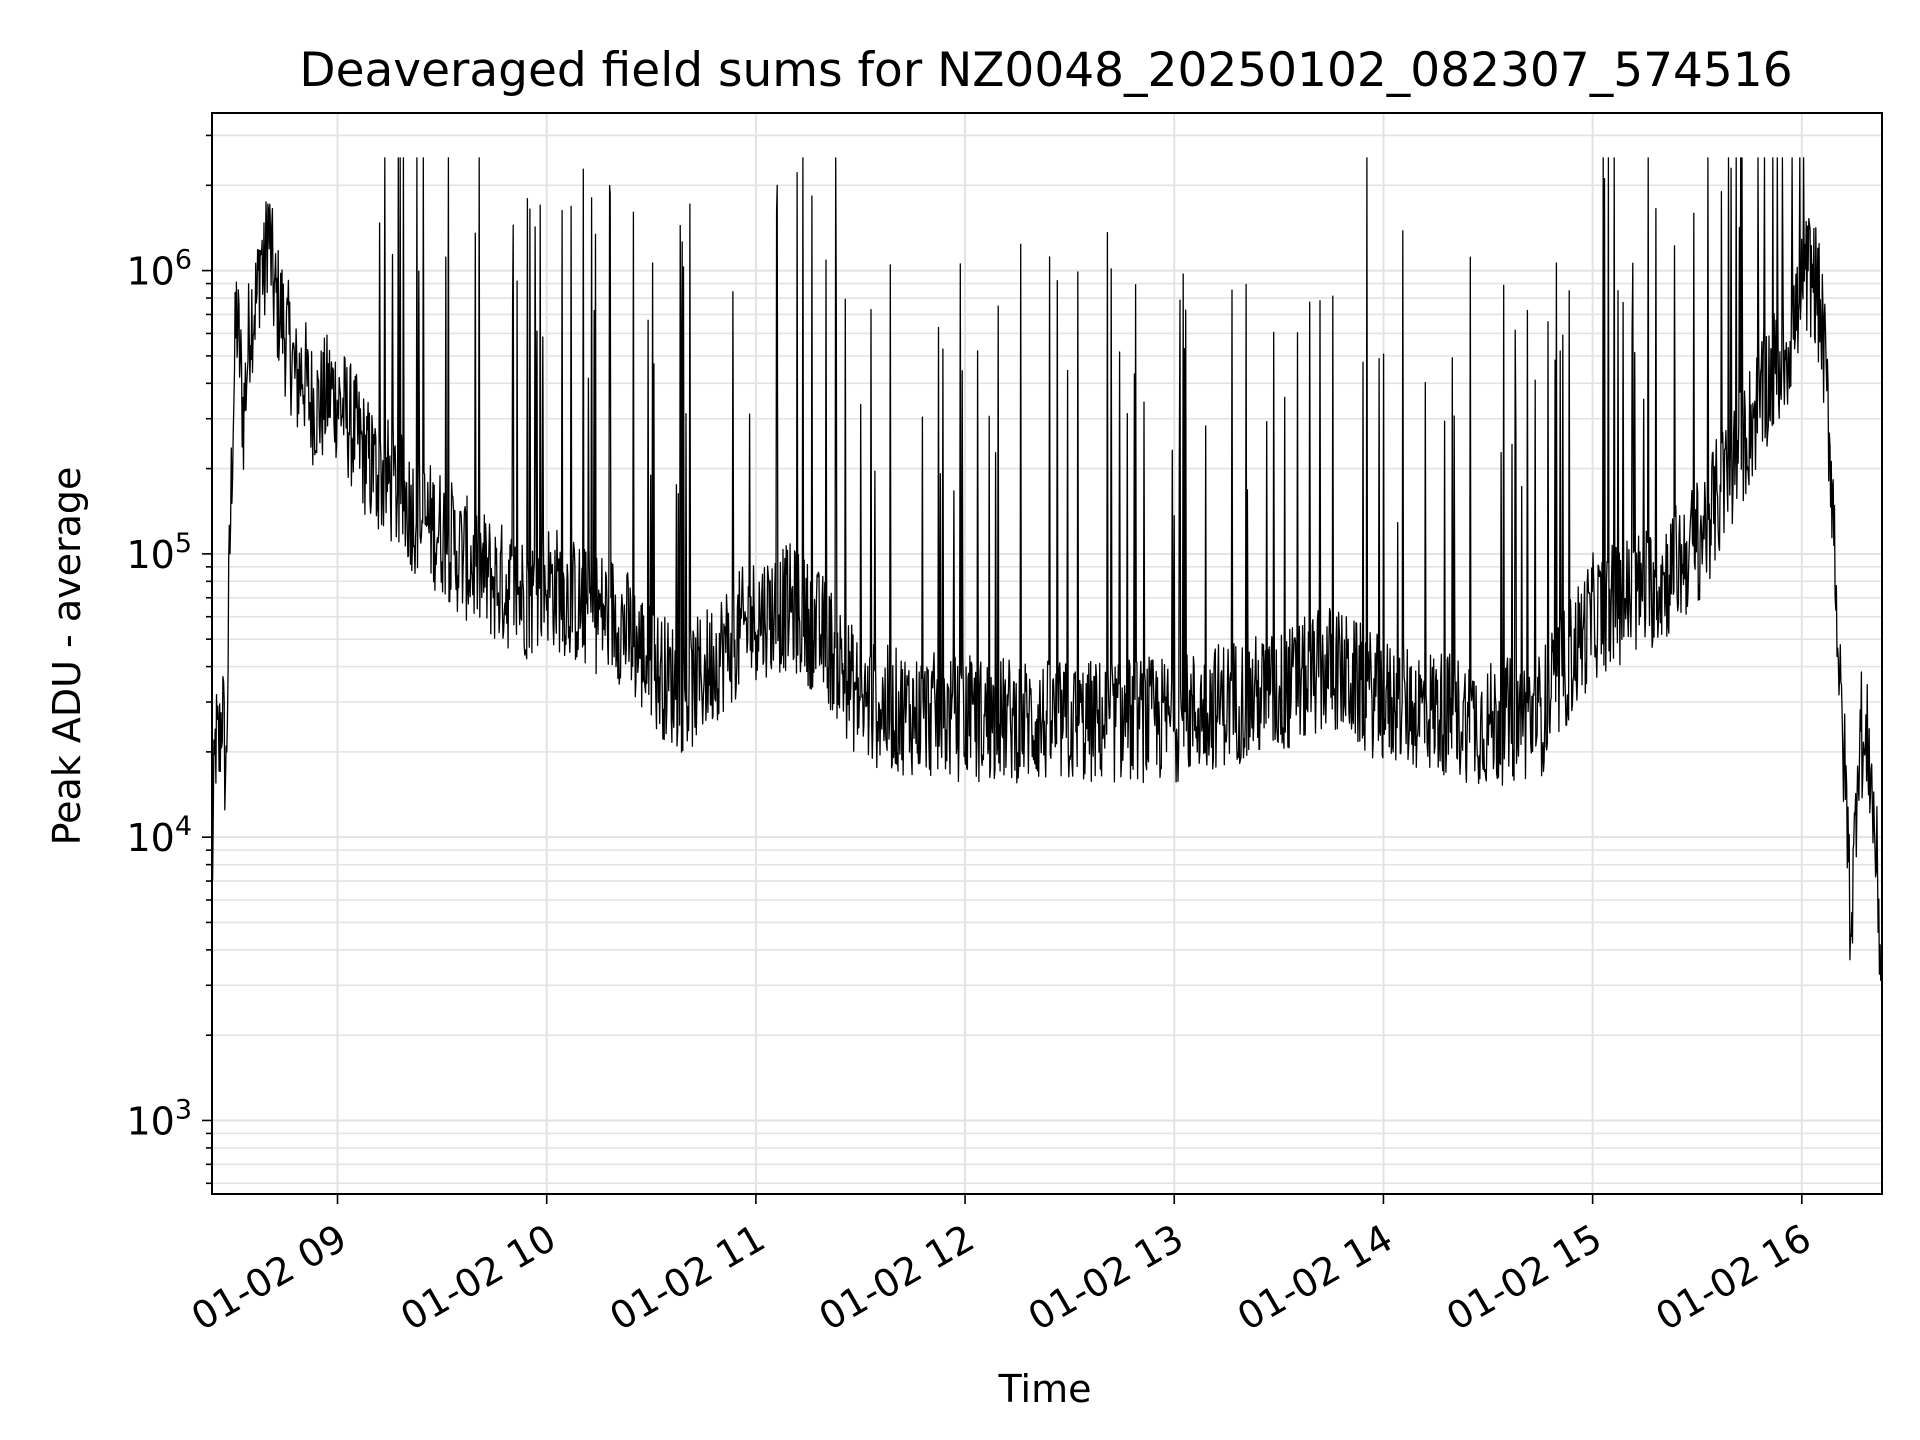 This screenshot has width=1920, height=1440. I want to click on y-tick-label: 10³, so click(159, 1118).